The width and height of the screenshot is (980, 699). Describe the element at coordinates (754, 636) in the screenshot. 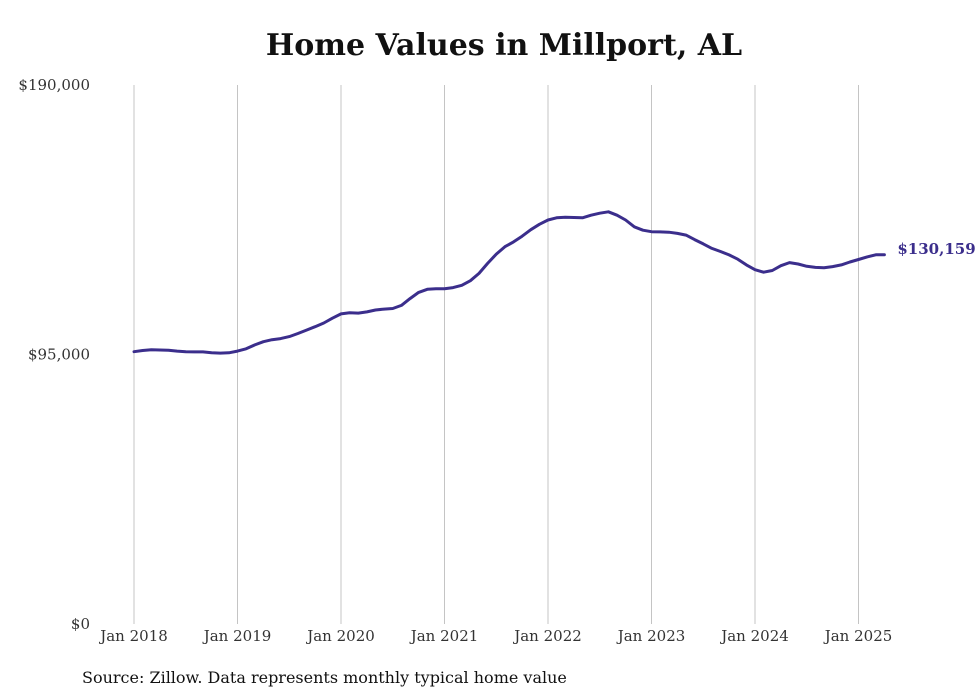

I see `x-tick-label: Jan 2024` at that location.